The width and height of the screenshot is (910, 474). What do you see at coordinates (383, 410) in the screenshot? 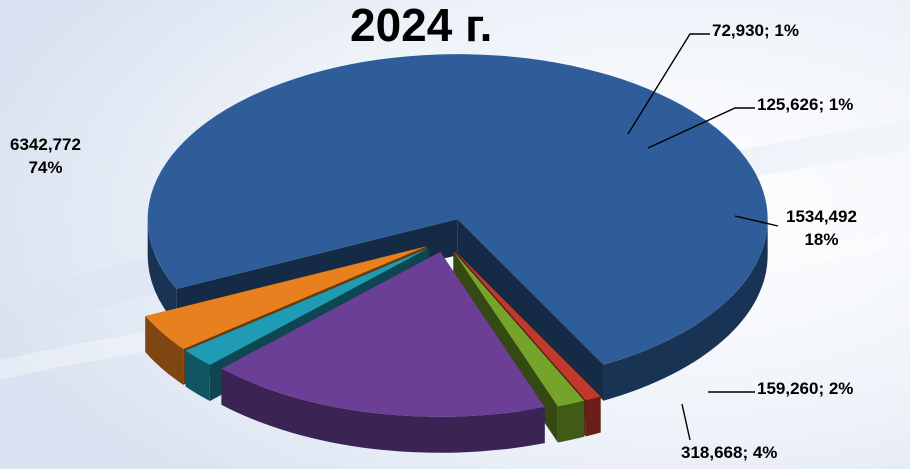
I see `pie-slice-4-rim` at bounding box center [383, 410].